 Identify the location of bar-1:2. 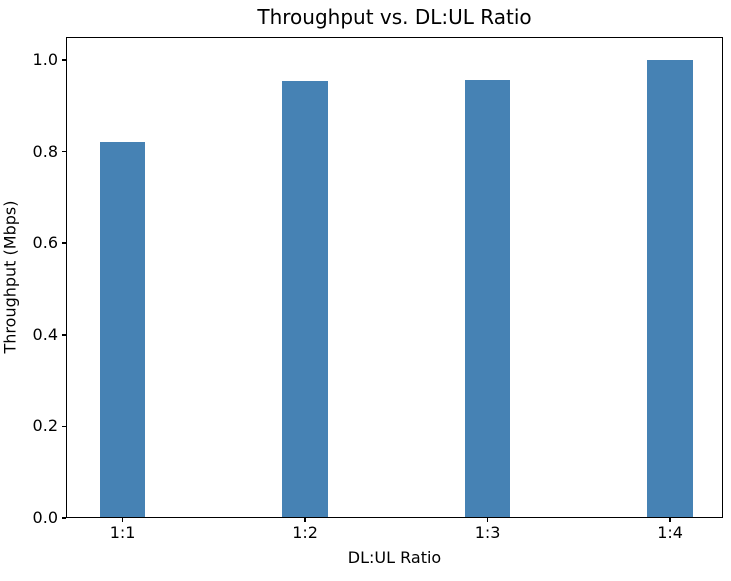
(305, 299).